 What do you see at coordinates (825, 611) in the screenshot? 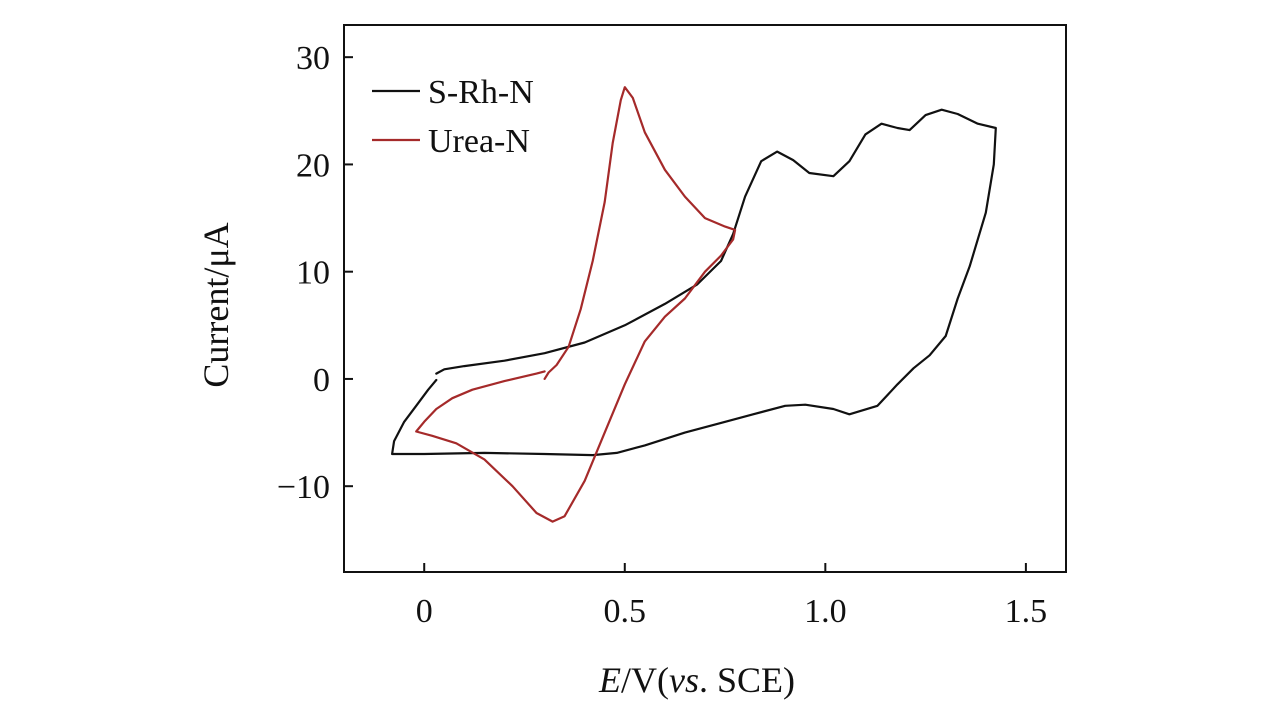
I see `x-tick-label: 1.0` at bounding box center [825, 611].